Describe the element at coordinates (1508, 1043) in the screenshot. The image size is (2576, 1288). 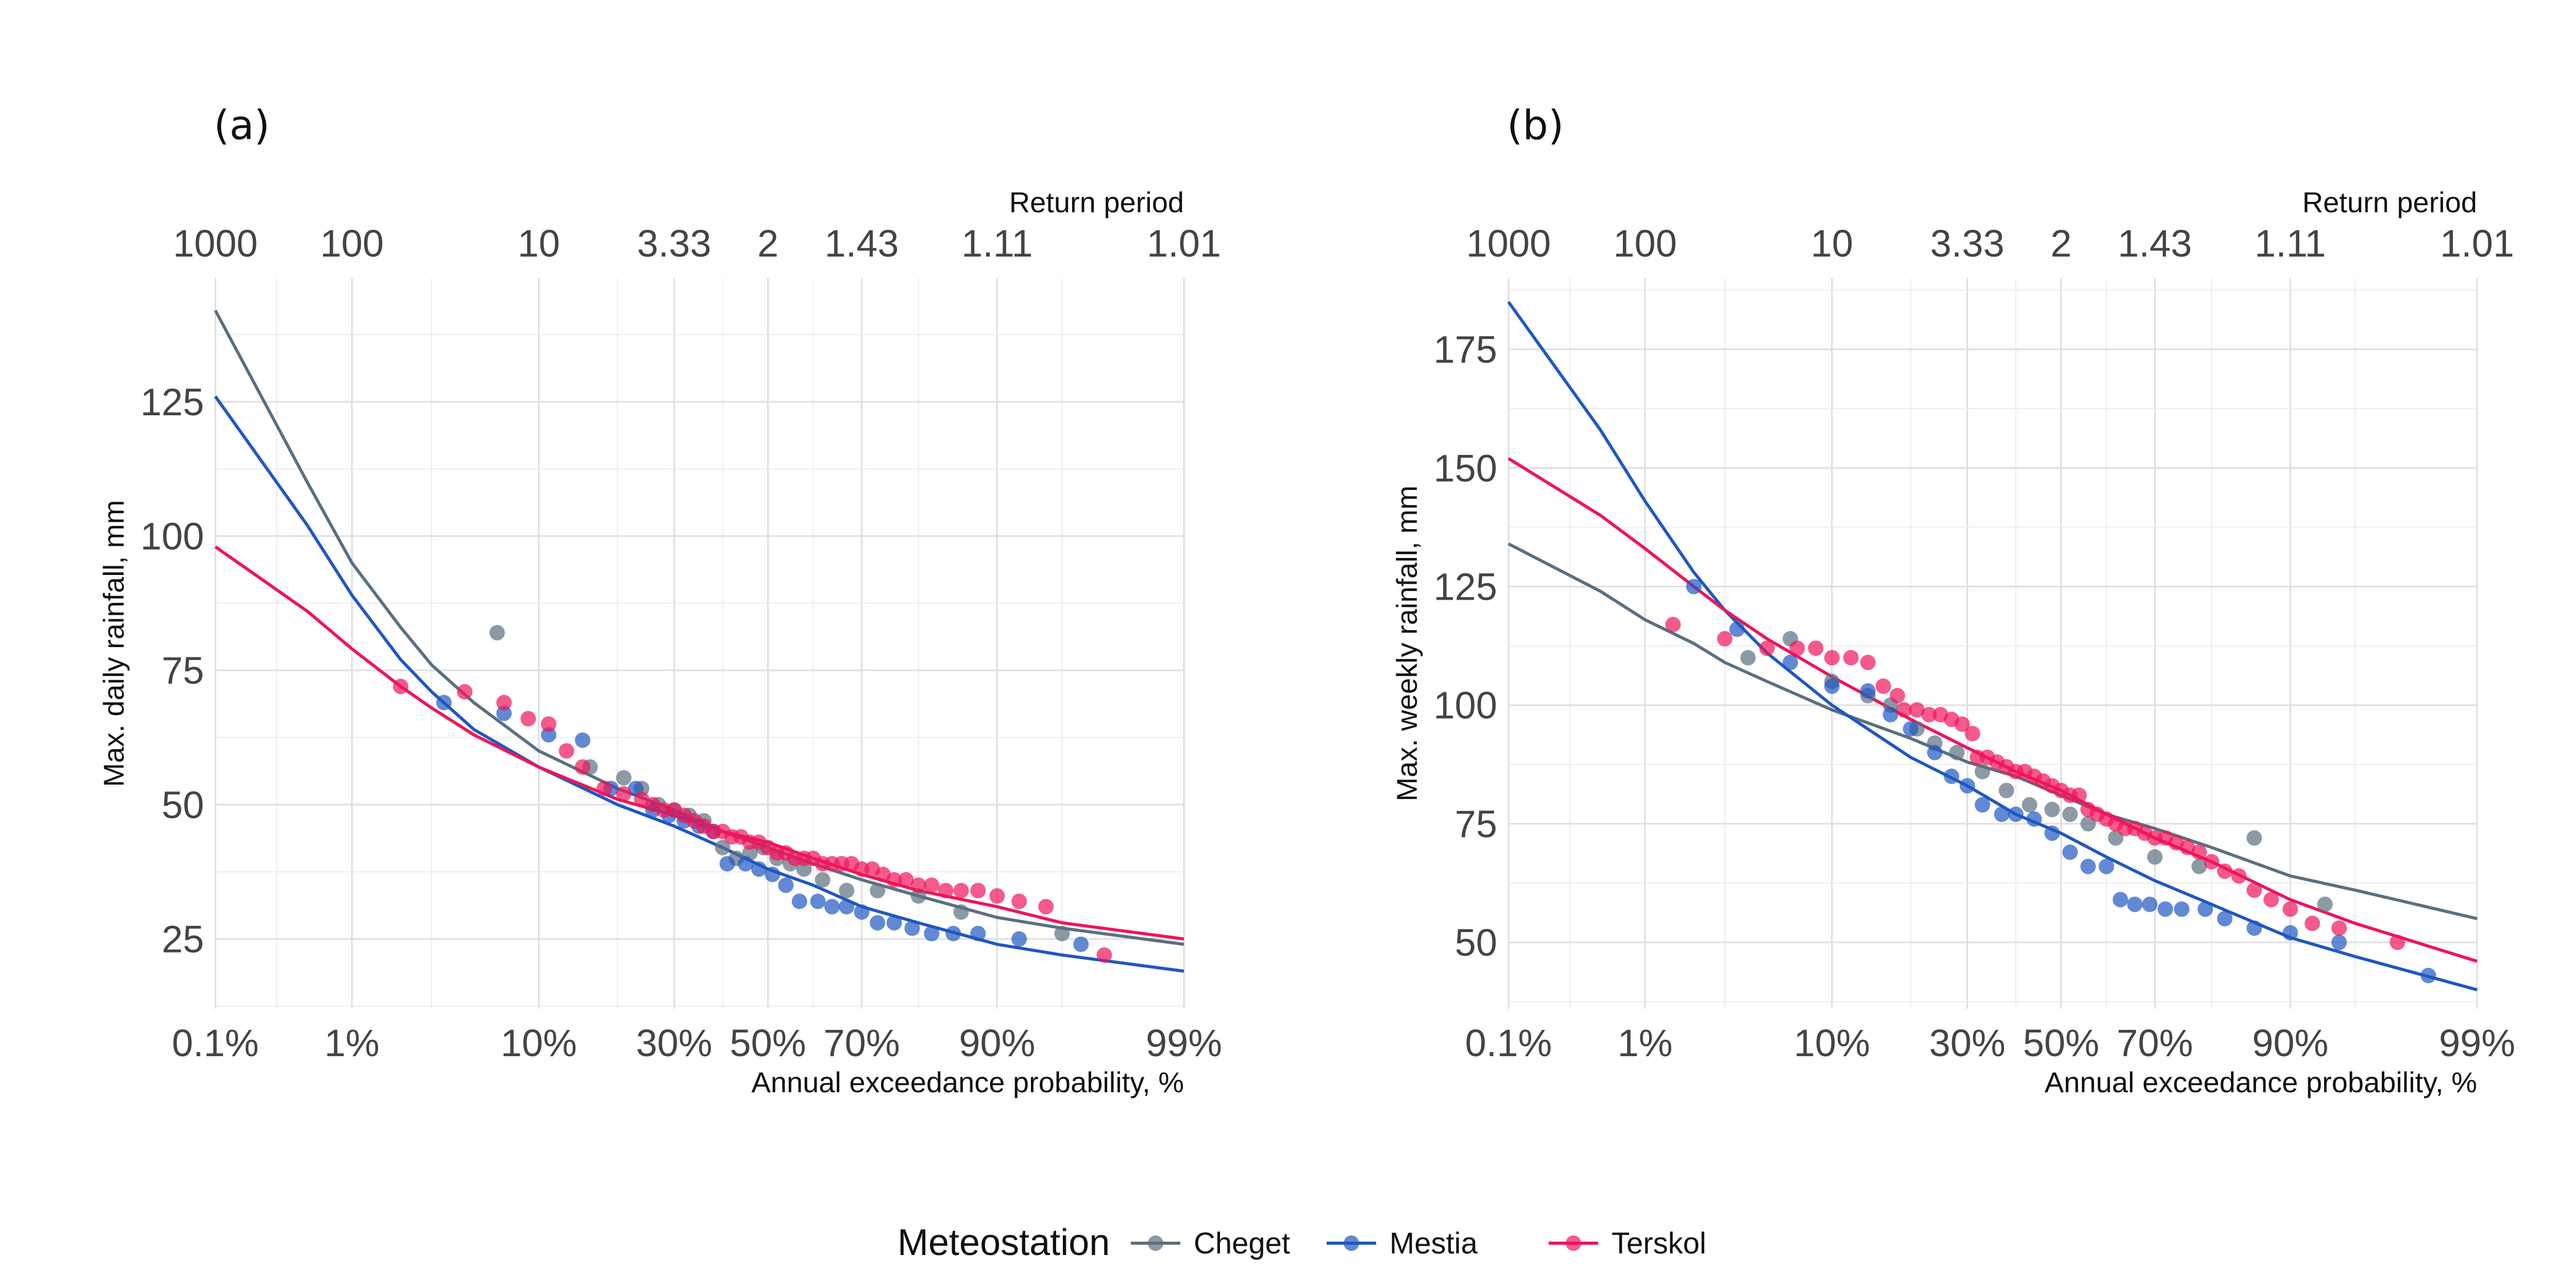
I see `x-tick-label: 0.1%` at that location.